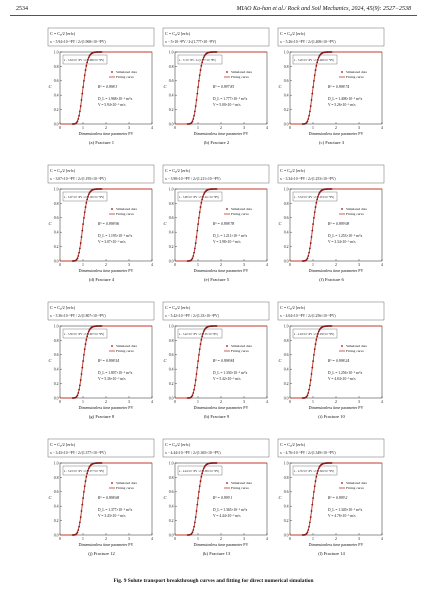 This screenshot has height=603, width=427. What do you see at coordinates (216, 311) in the screenshot?
I see `equation-box` at bounding box center [216, 311].